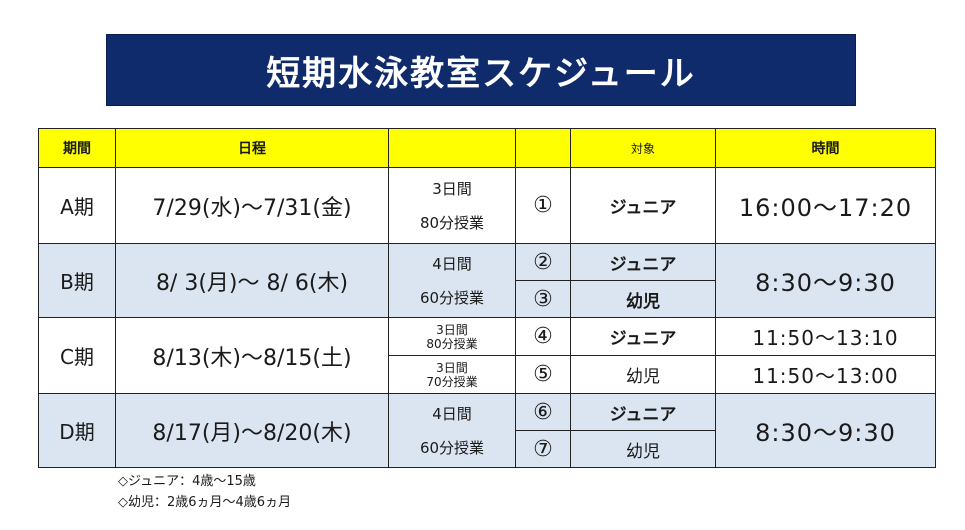  Describe the element at coordinates (825, 205) in the screenshot. I see `time-cell: 16:00～17:20` at that location.